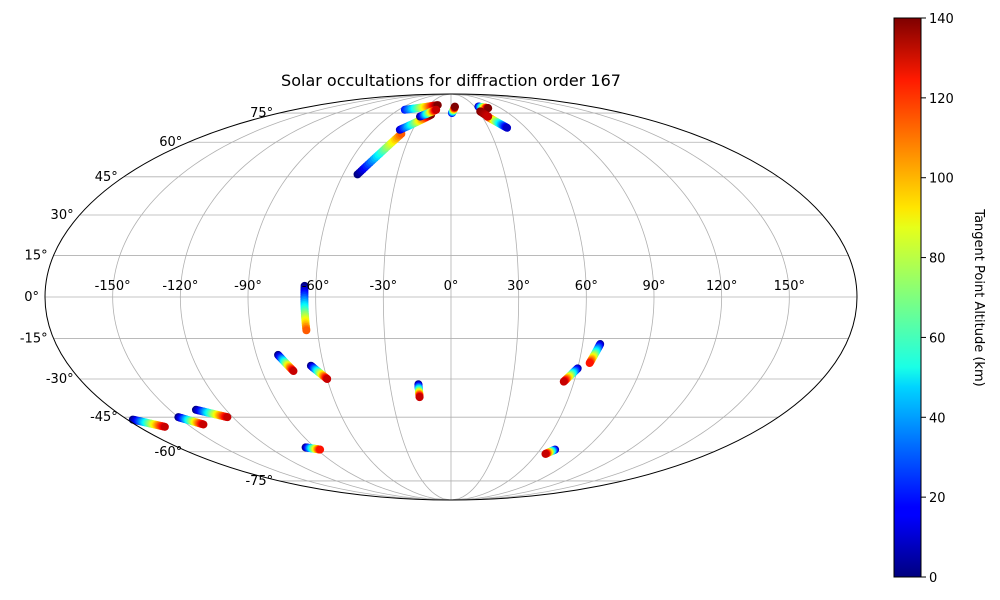 The image size is (1000, 600). What do you see at coordinates (518, 286) in the screenshot?
I see `longitude-tick-label: 30°` at bounding box center [518, 286].